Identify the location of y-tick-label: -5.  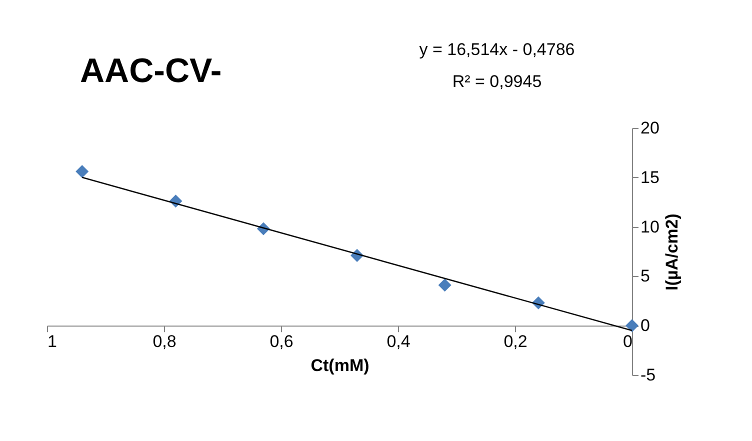
(648, 375).